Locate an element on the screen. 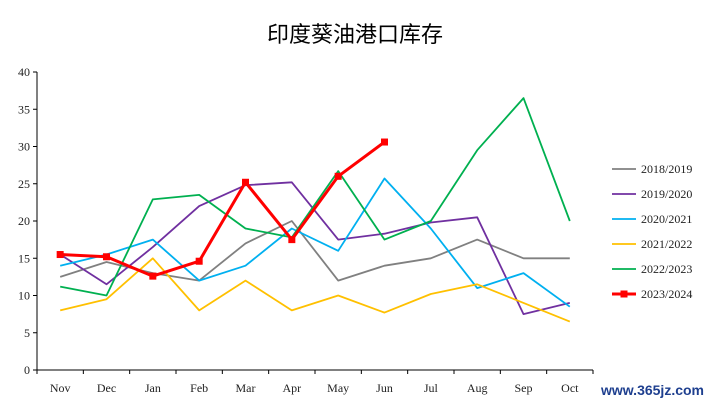 Image resolution: width=711 pixels, height=405 pixels. x-tick-label: Aug is located at coordinates (477, 388).